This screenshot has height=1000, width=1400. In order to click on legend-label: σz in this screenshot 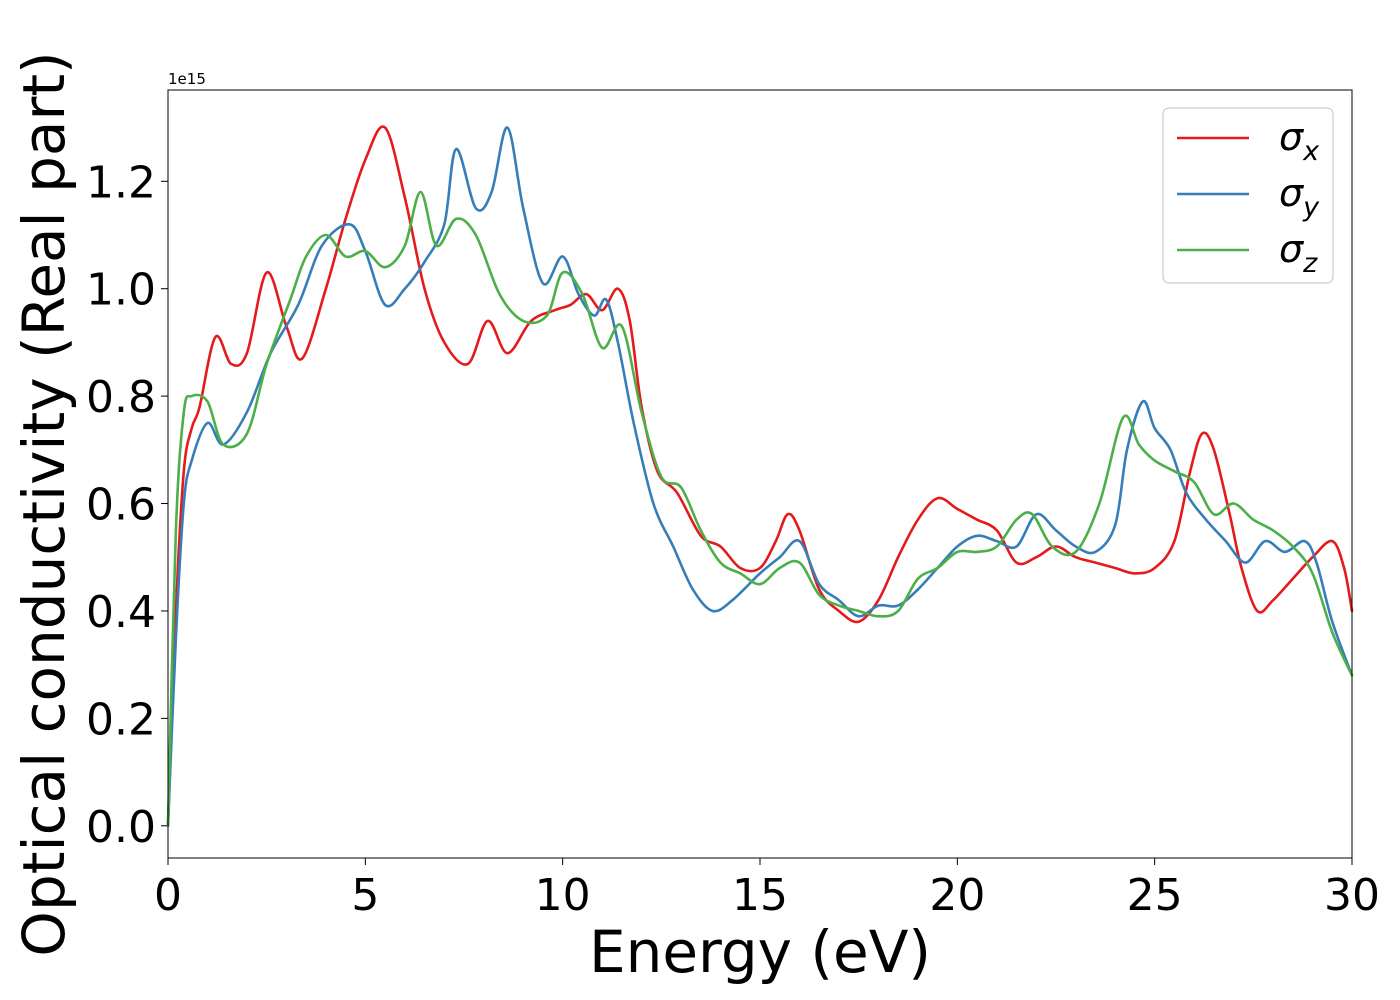, I will do `click(1298, 253)`.